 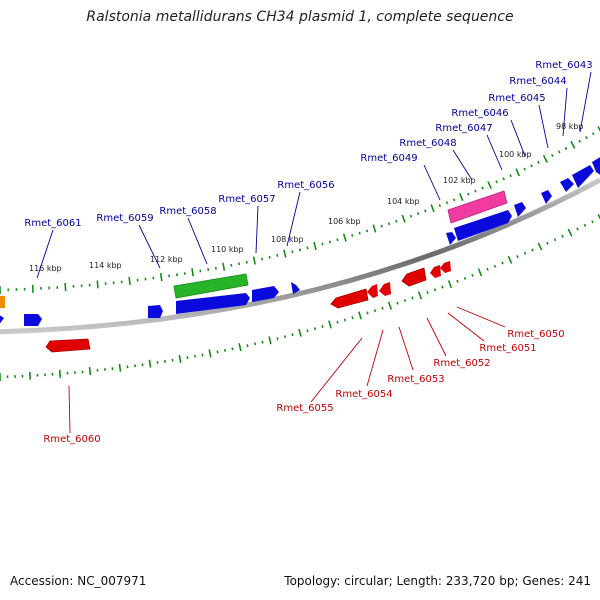 I want to click on kbp-scale-label: 110 kbp, so click(x=227, y=249).